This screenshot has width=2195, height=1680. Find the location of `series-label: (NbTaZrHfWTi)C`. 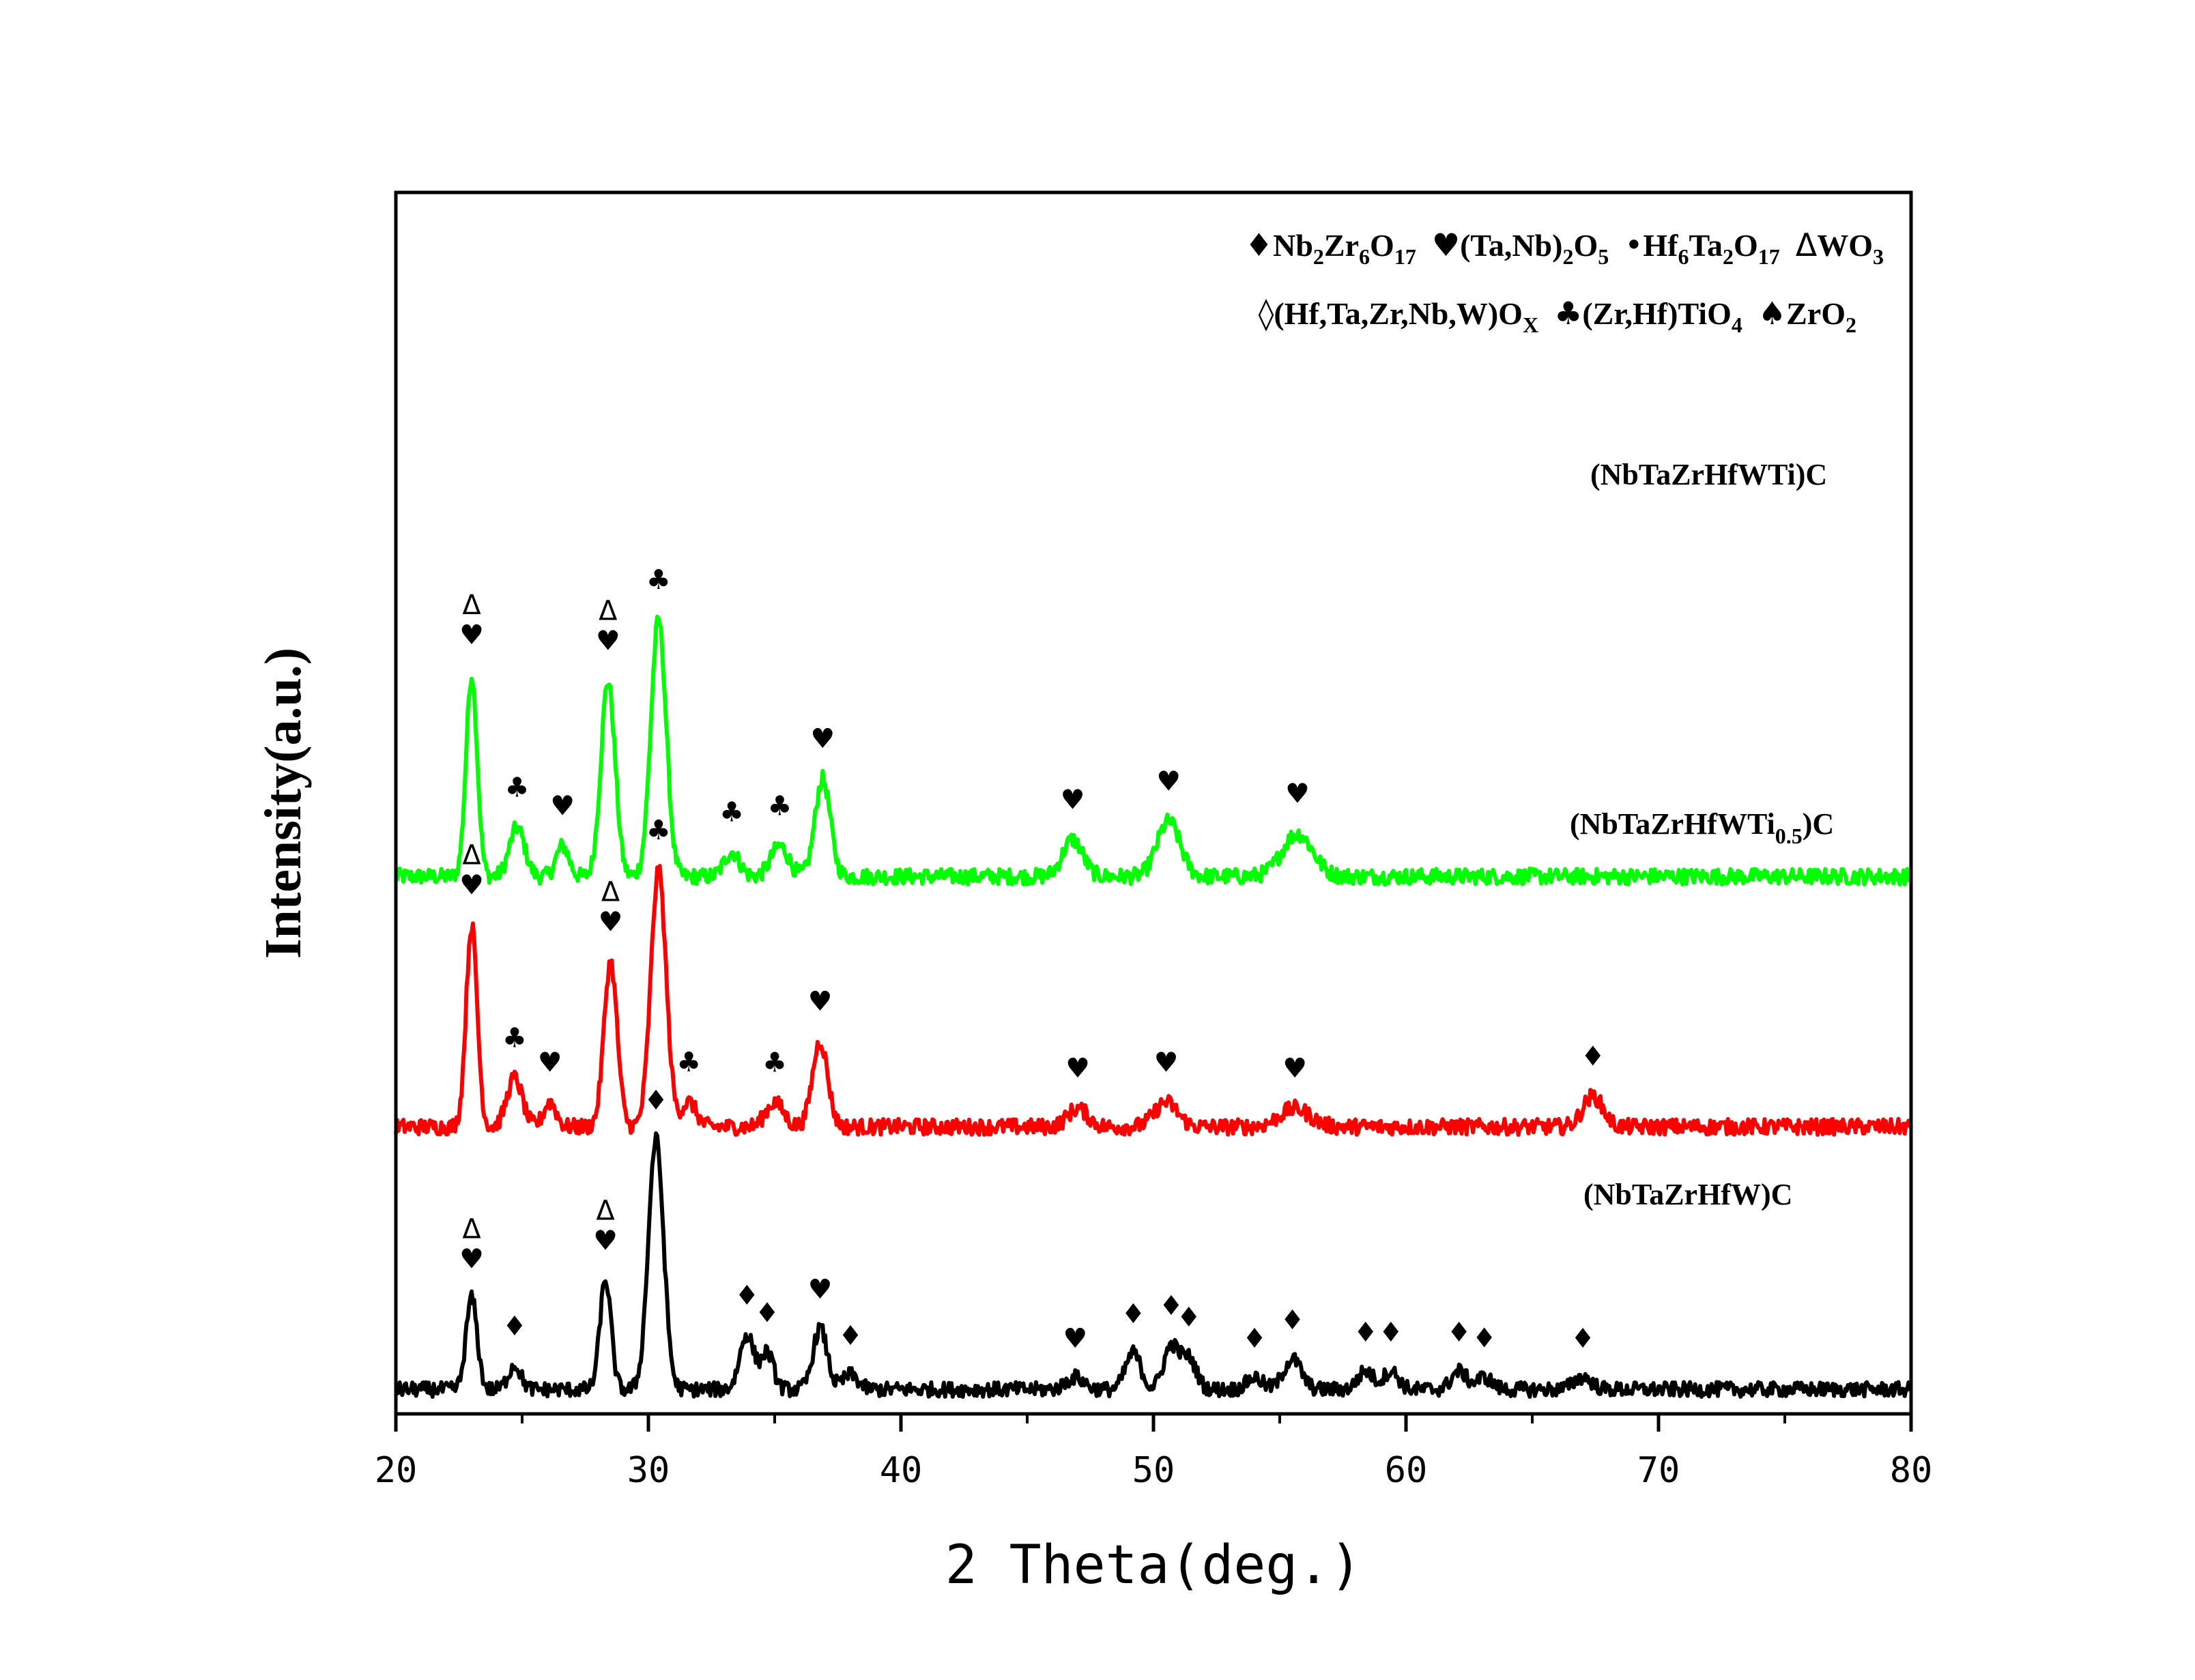

series-label: (NbTaZrHfWTi)C is located at coordinates (1709, 474).